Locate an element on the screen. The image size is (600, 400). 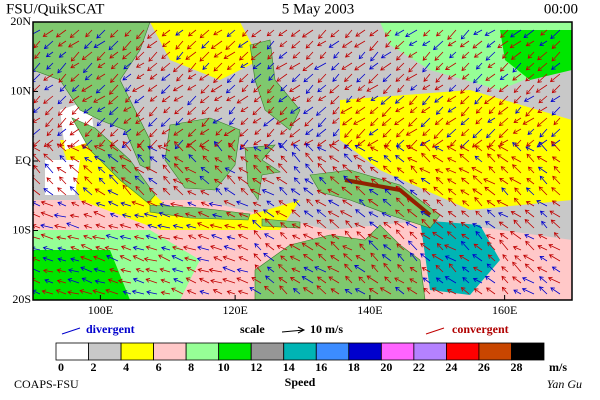
colorbar-tick-label: 6 is located at coordinates (159, 367).